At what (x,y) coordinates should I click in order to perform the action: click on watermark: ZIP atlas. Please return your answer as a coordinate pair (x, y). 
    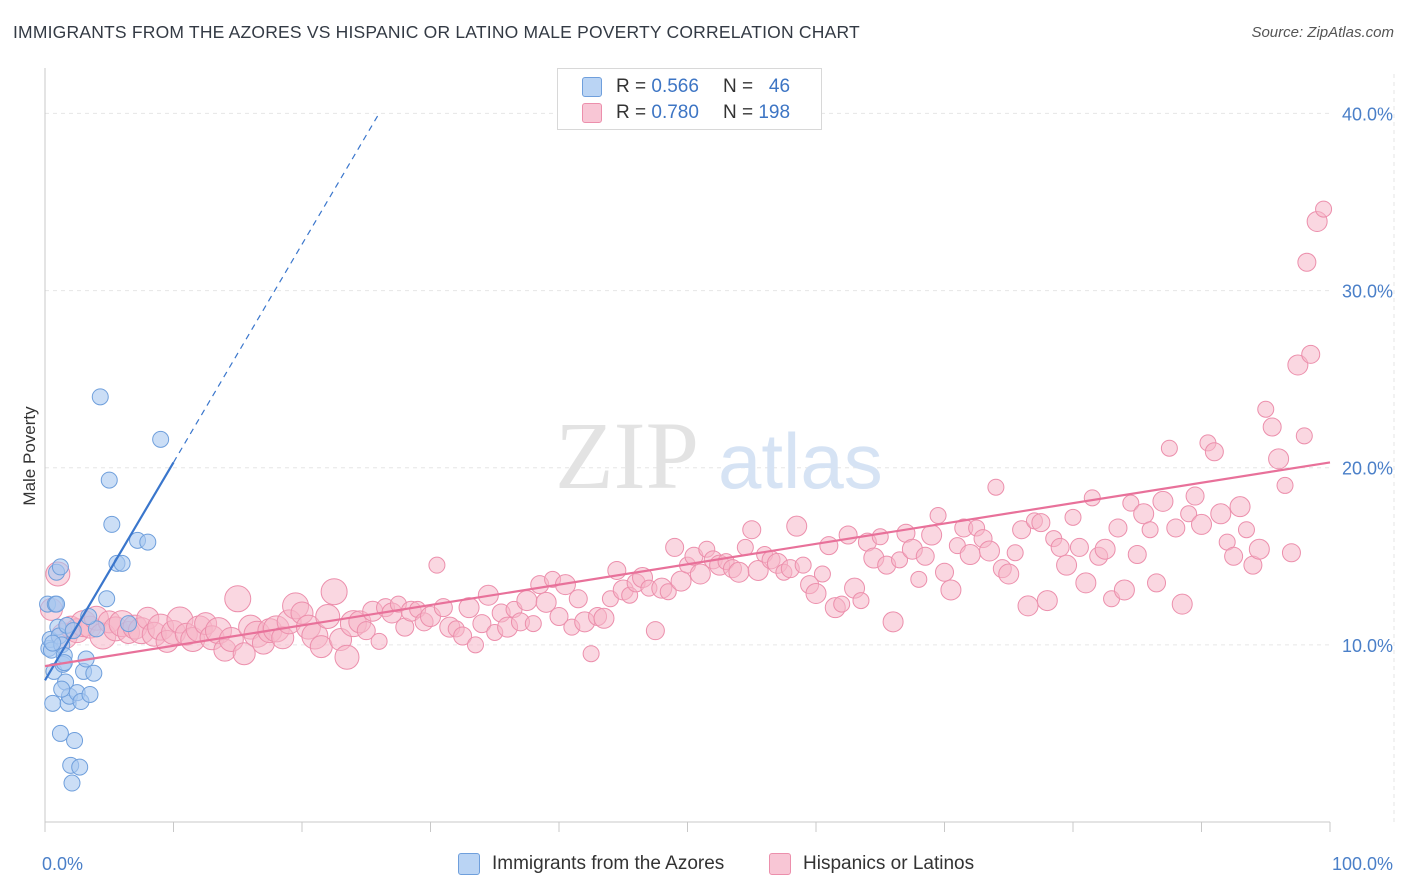
    Looking at the image, I should click on (719, 455).